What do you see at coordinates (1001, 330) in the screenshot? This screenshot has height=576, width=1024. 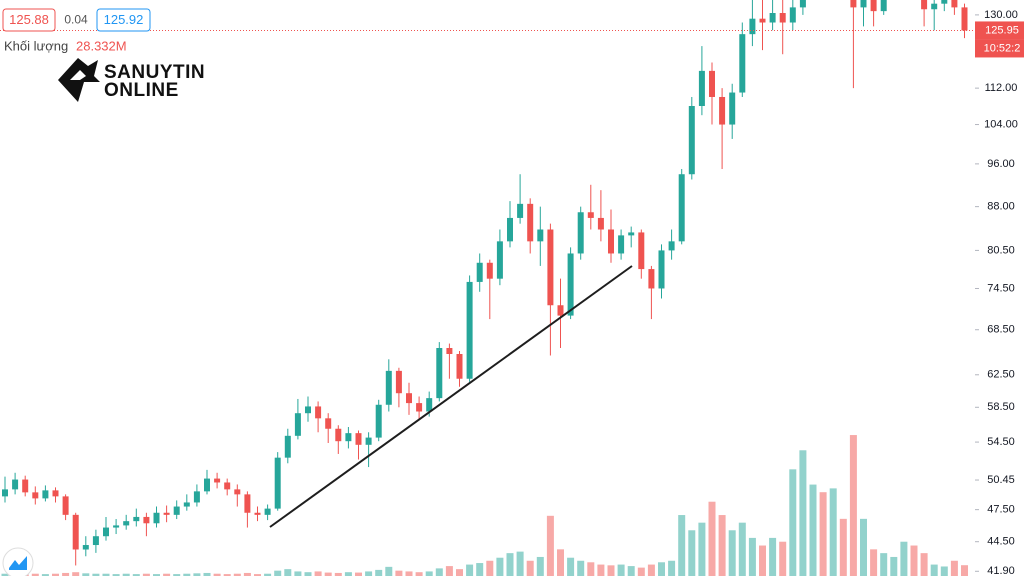 I see `y-tick-label: 68.50` at bounding box center [1001, 330].